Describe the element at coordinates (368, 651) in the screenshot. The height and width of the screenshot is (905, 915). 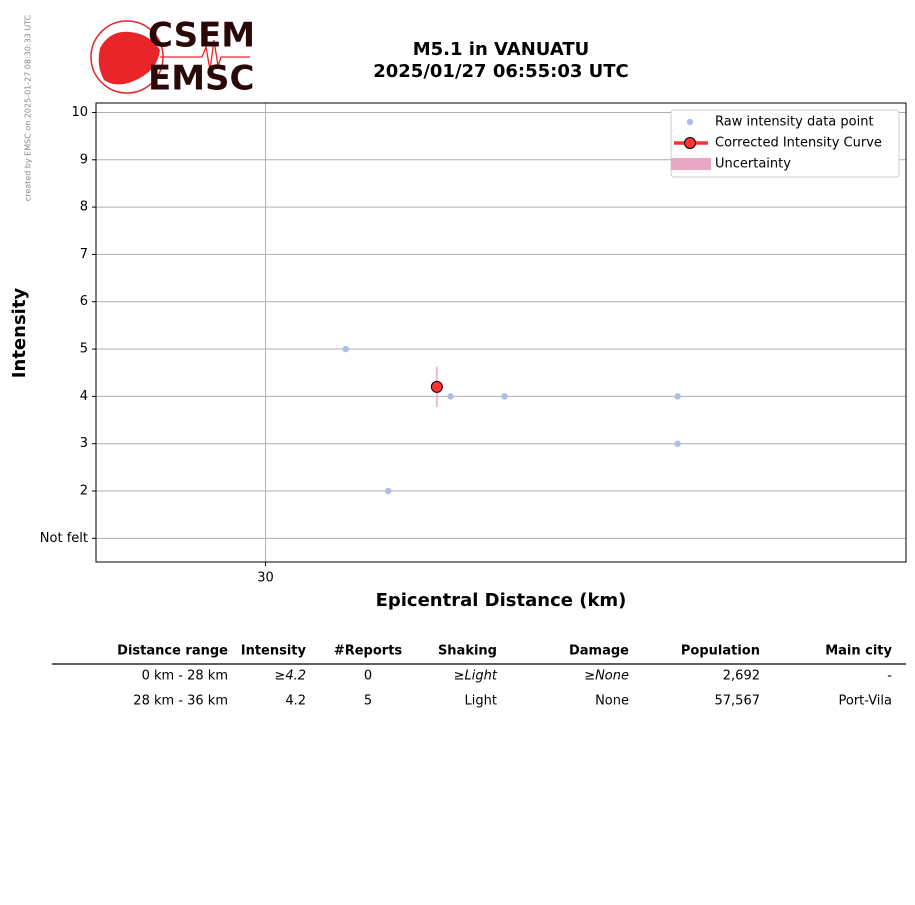
I see `table-header: #Reports` at that location.